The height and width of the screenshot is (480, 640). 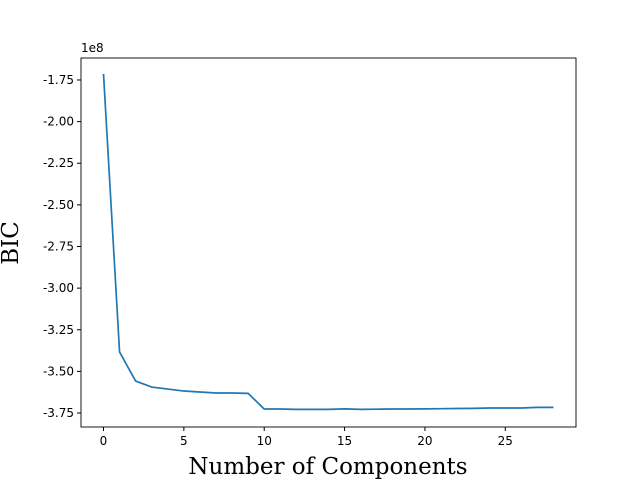 What do you see at coordinates (58, 288) in the screenshot?
I see `y-tick-label: -3.00` at bounding box center [58, 288].